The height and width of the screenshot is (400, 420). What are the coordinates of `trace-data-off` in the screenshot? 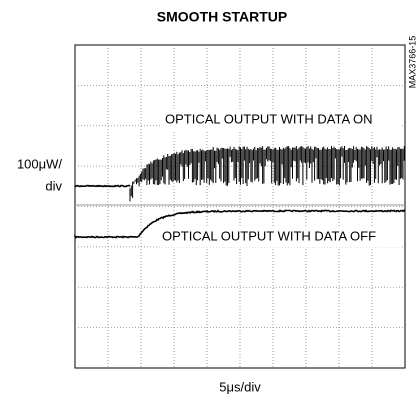 It's located at (240, 224).